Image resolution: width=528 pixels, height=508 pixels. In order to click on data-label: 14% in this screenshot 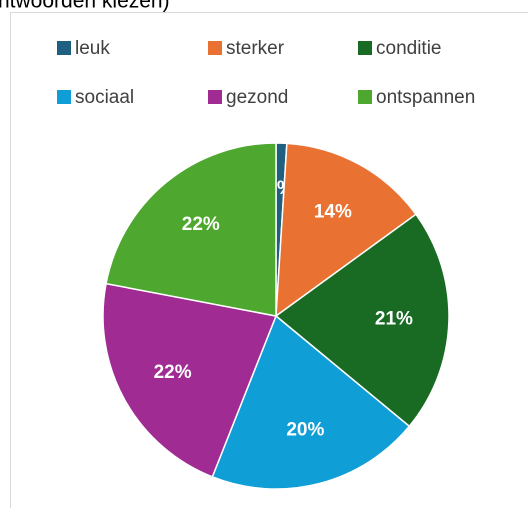, I will do `click(333, 212)`.